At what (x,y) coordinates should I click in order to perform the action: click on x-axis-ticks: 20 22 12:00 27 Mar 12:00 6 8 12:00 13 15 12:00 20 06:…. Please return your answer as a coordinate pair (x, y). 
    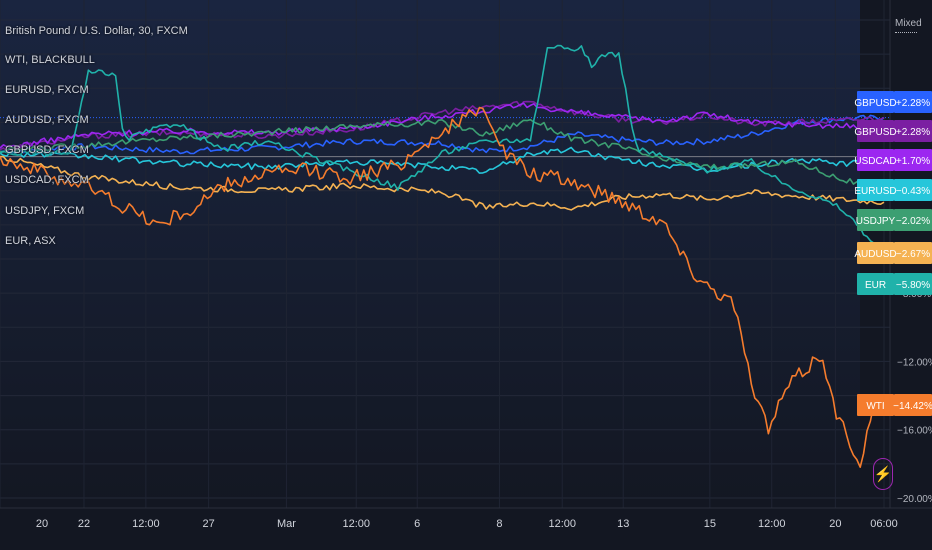
    Looking at the image, I should click on (467, 524).